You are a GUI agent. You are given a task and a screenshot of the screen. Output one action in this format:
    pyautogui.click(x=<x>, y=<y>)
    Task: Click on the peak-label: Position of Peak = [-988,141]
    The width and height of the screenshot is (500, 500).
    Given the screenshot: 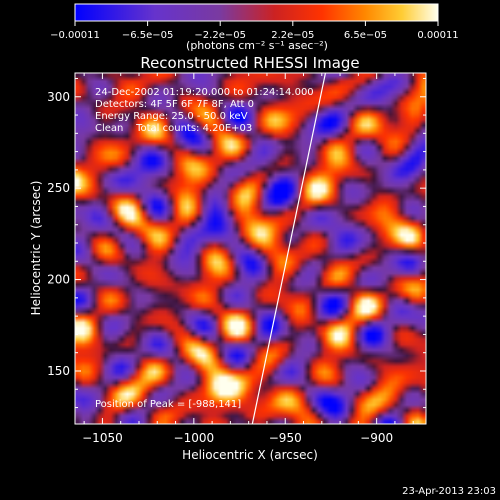 What is the action you would take?
    pyautogui.click(x=168, y=404)
    